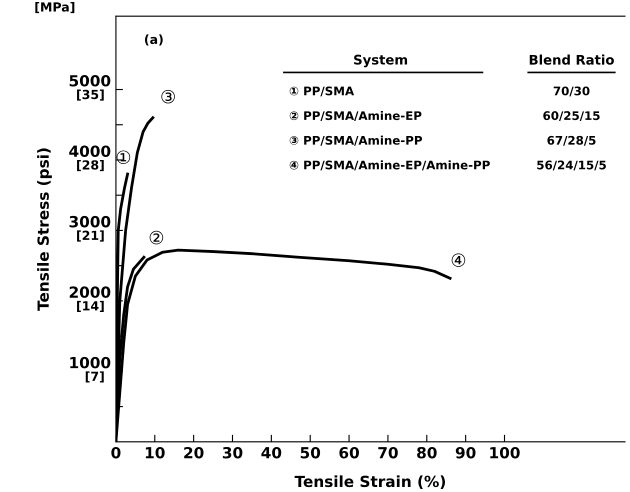 This screenshot has width=630, height=492. Describe the element at coordinates (390, 165) in the screenshot. I see `annotation: ④ PP/SMA/Amine-EP/Amine-PP` at that location.